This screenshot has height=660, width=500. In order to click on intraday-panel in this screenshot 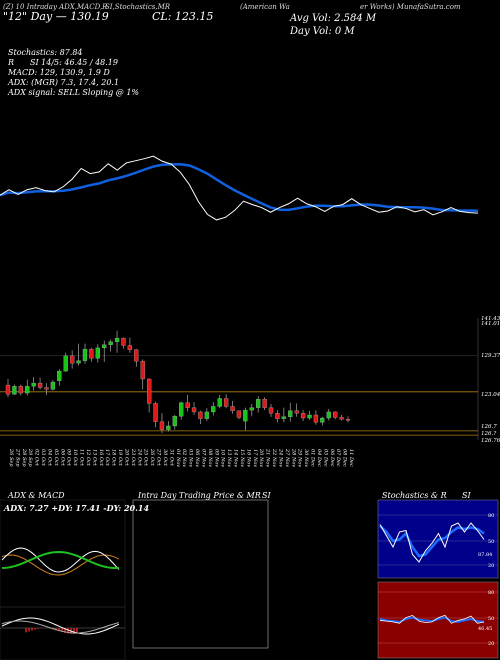, I will do `click(200, 574)`.